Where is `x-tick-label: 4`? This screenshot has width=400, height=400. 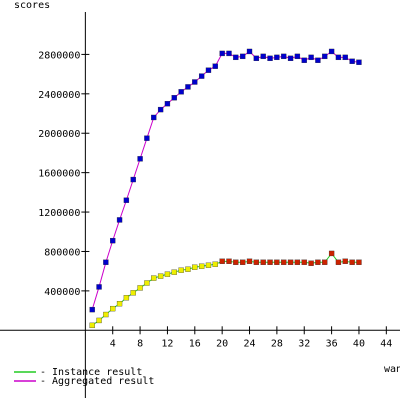 x-tick-label: 4 is located at coordinates (113, 343).